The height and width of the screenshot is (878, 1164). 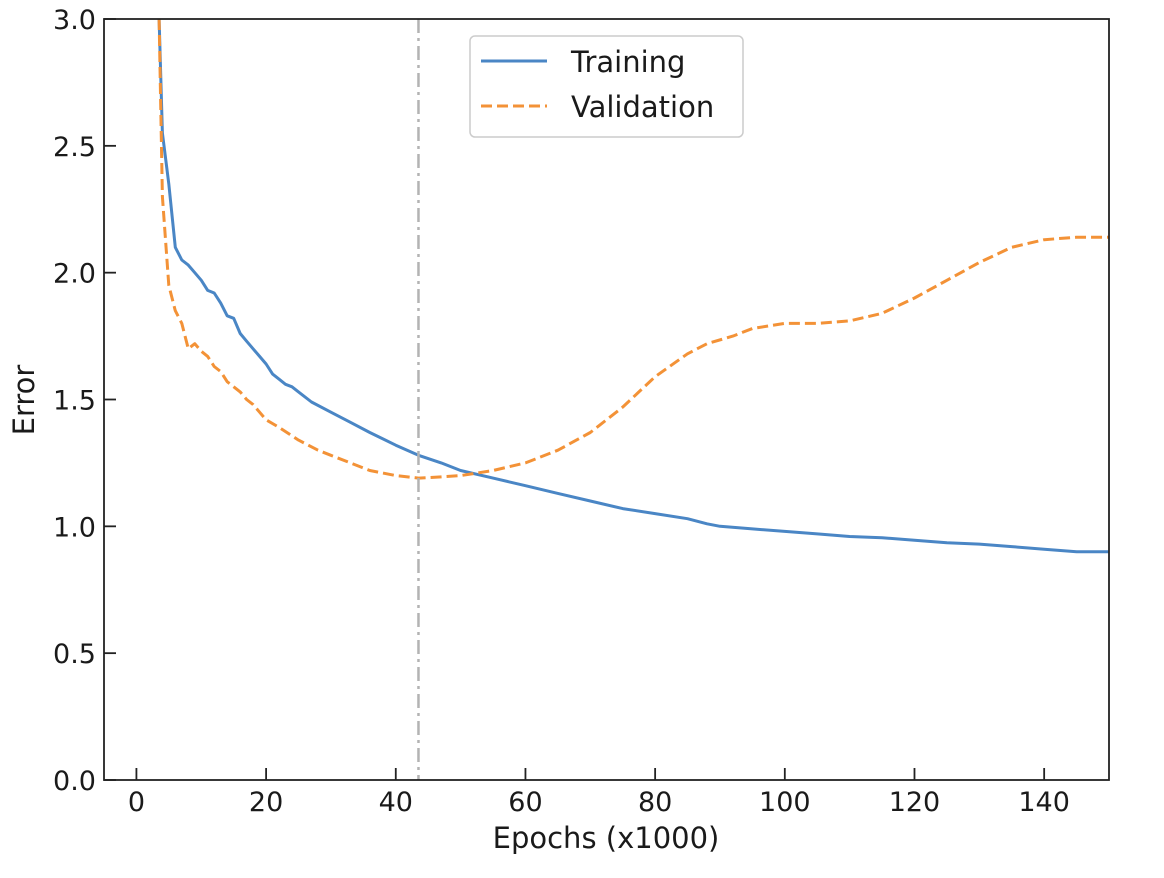 I want to click on y-tick-label: 0.0, so click(x=74, y=781).